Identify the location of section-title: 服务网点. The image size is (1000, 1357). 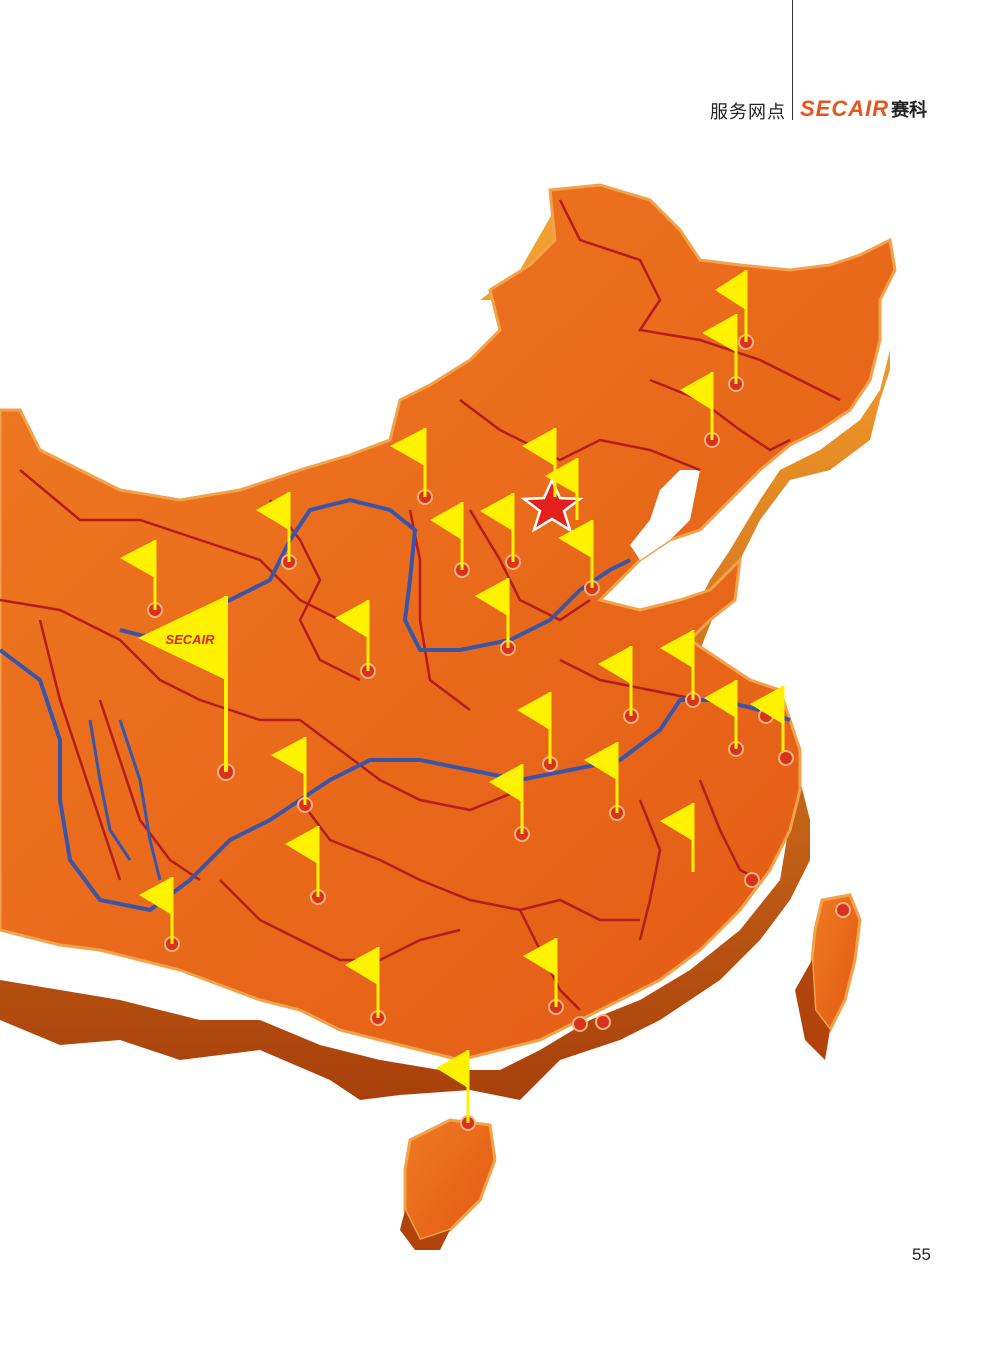
(748, 112).